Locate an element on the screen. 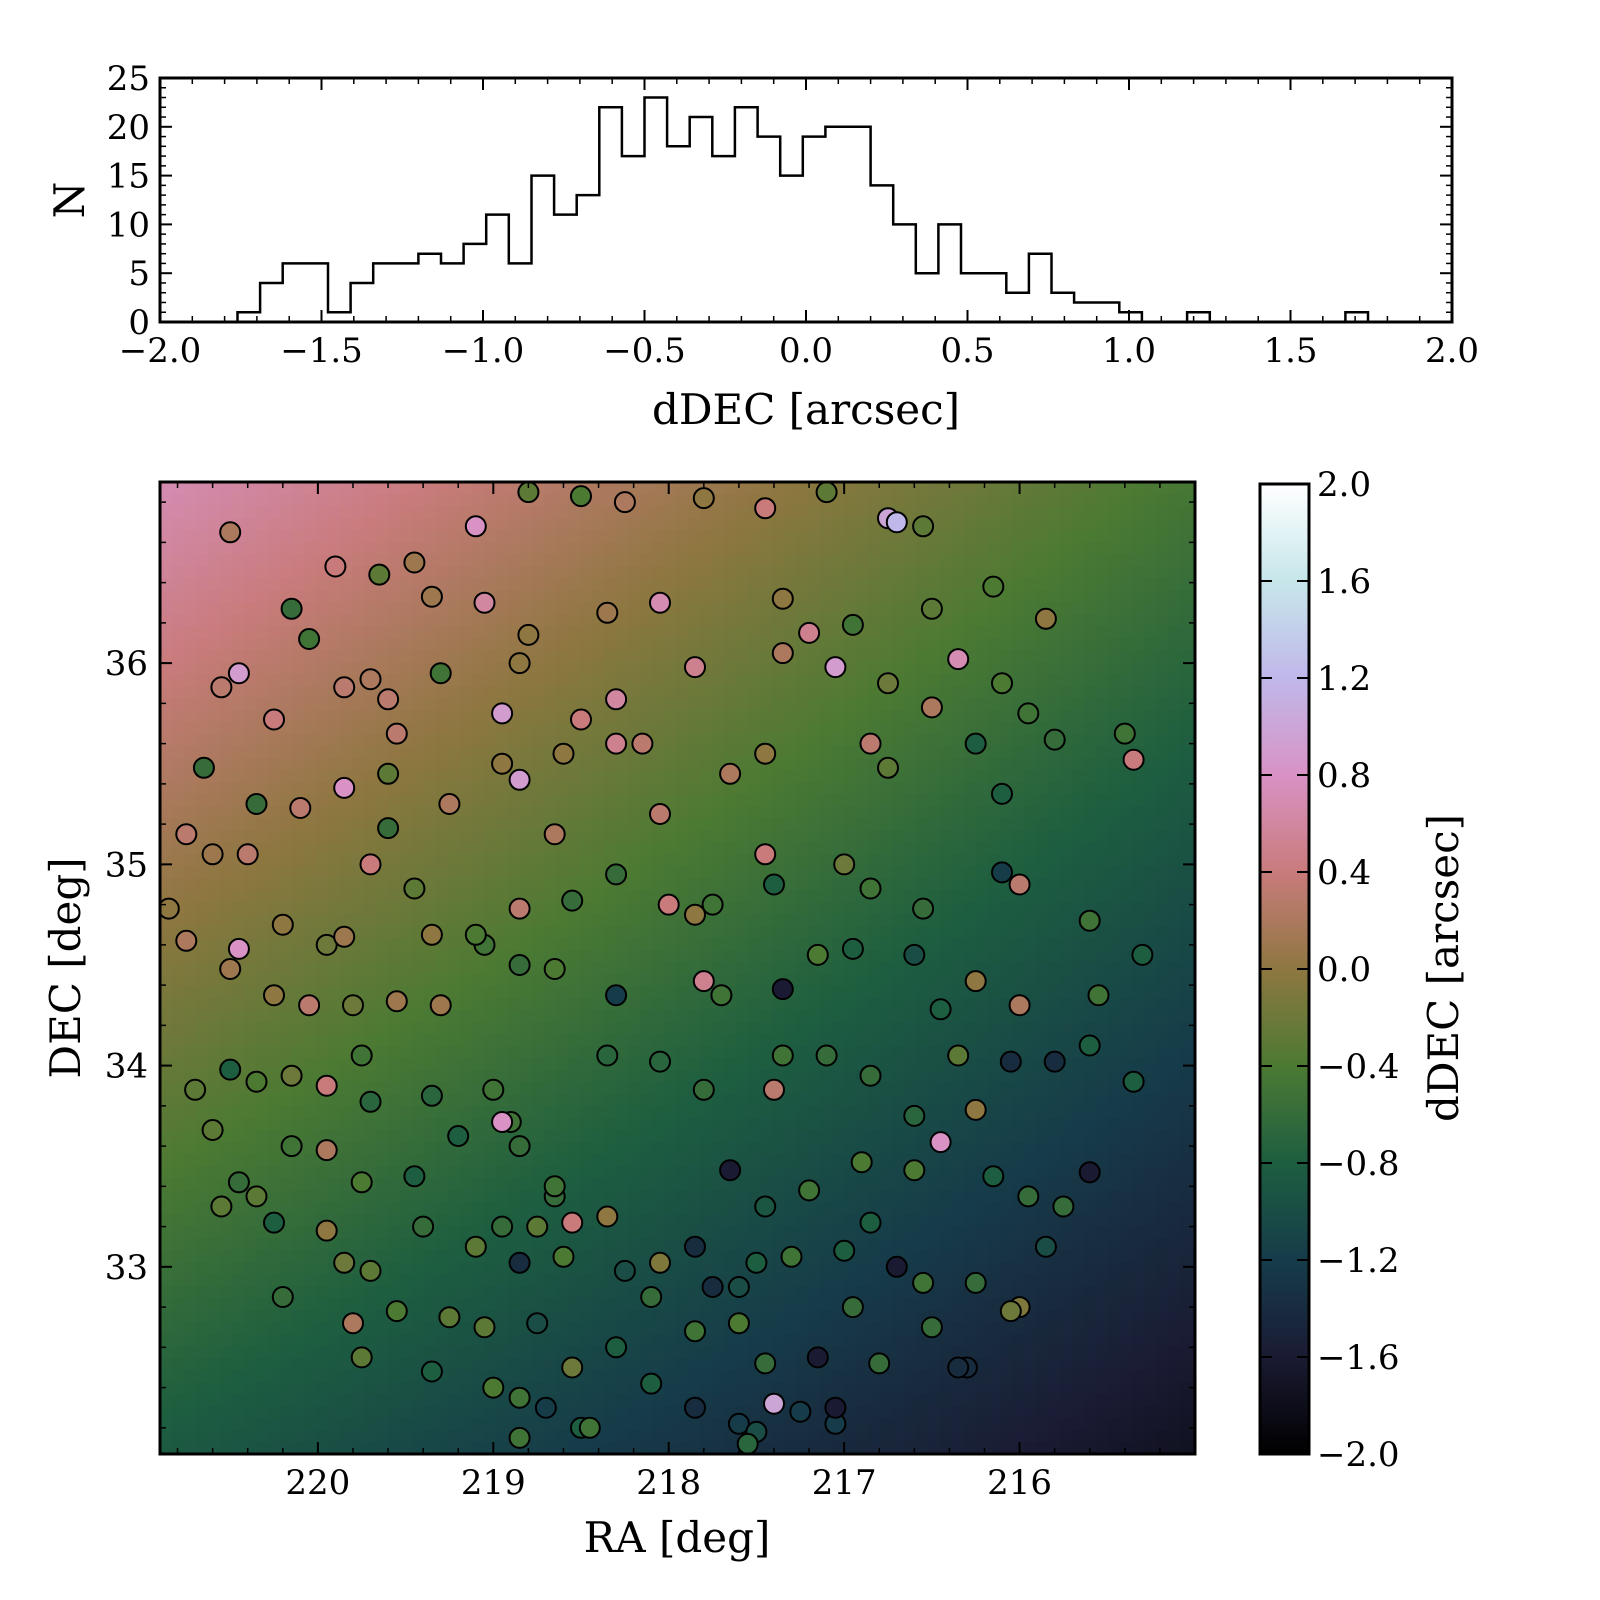  histogram-x-tick-label: −0.5 is located at coordinates (644, 351).